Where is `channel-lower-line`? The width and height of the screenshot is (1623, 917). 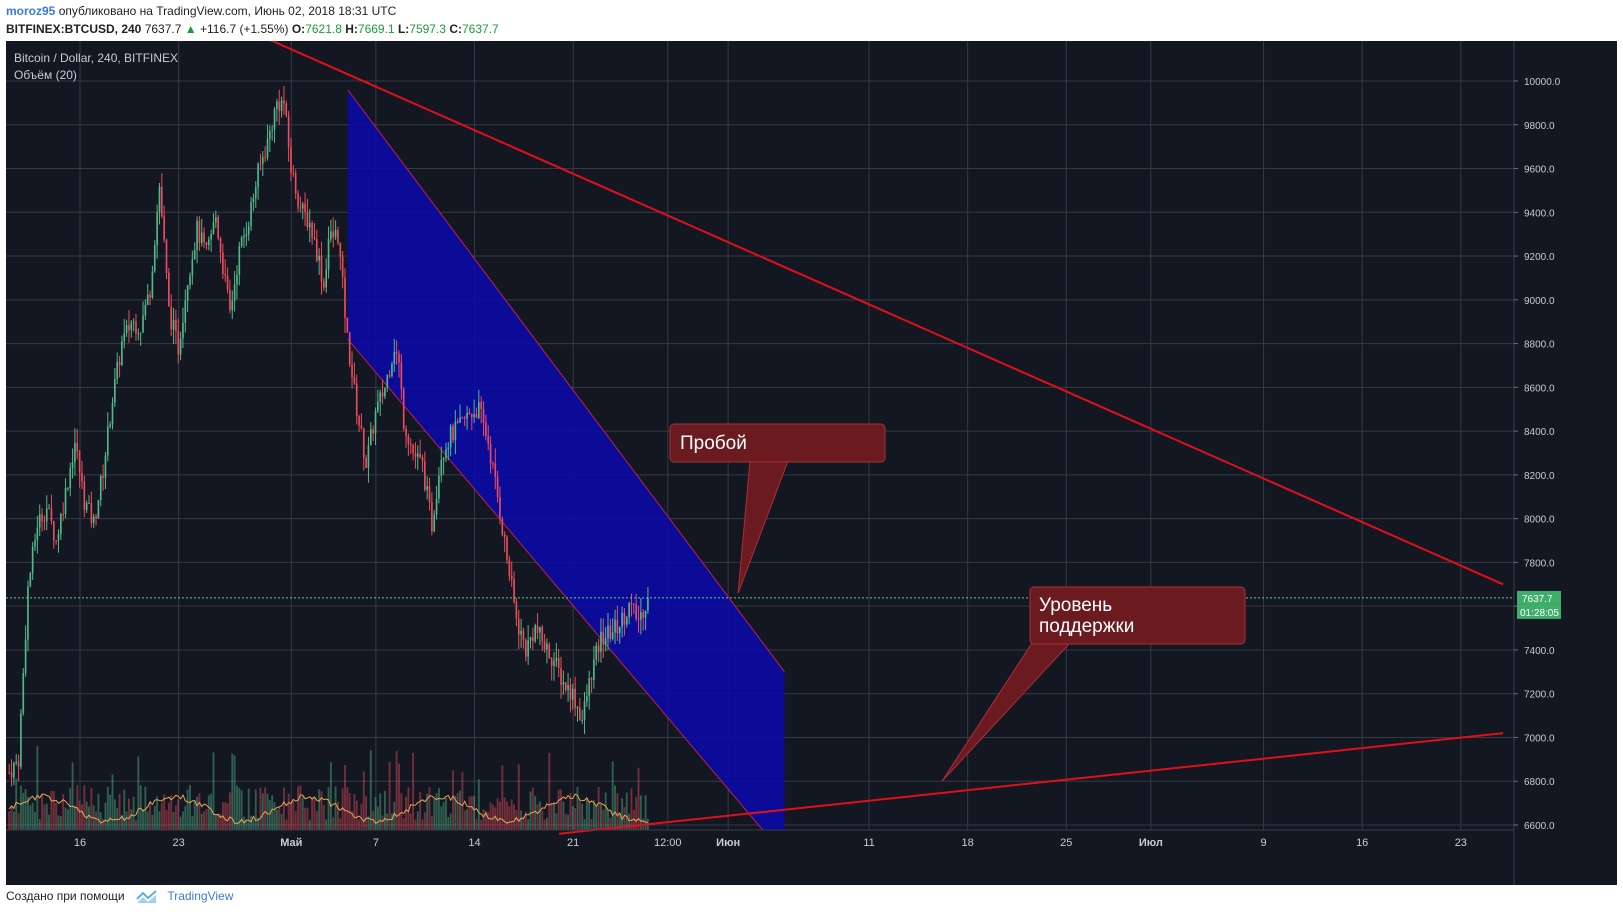 channel-lower-line is located at coordinates (555, 584).